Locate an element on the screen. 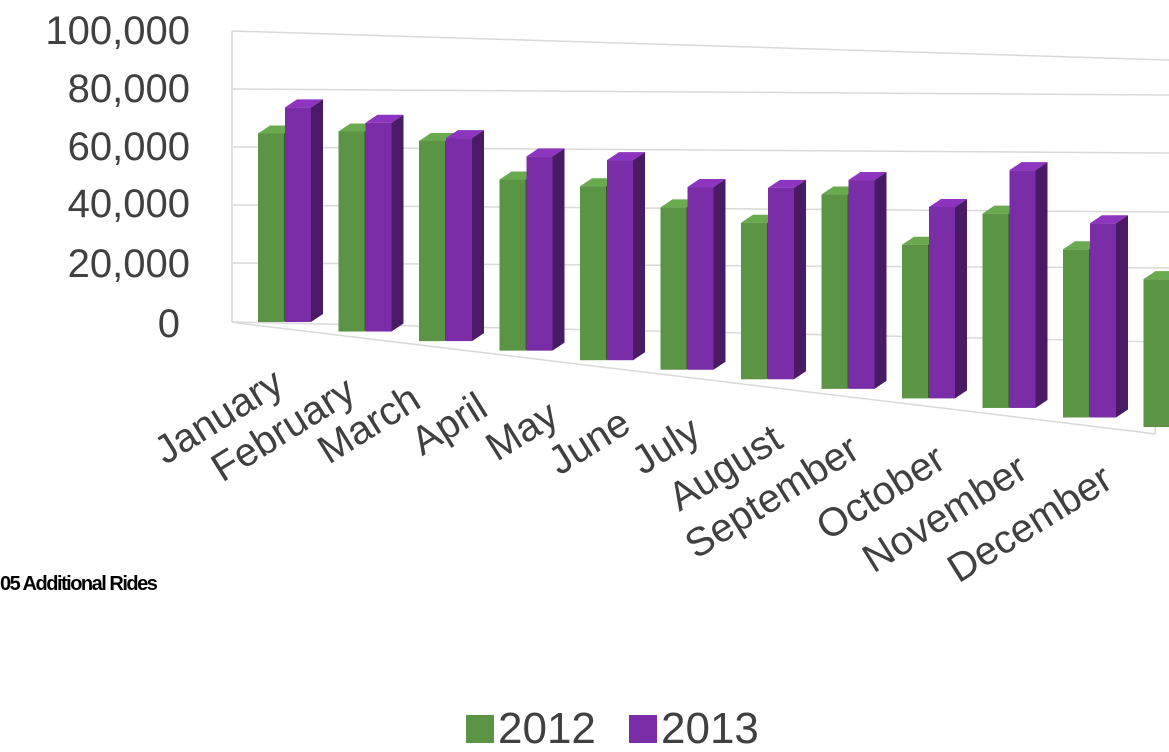 The image size is (1169, 752). bar-2012-october is located at coordinates (995, 310).